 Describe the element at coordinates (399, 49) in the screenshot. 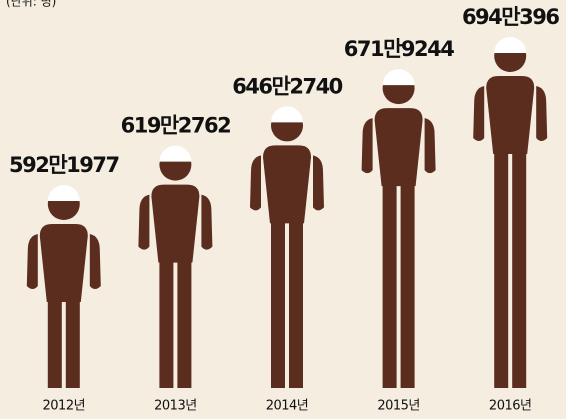

I see `value-label: 671만9244` at that location.